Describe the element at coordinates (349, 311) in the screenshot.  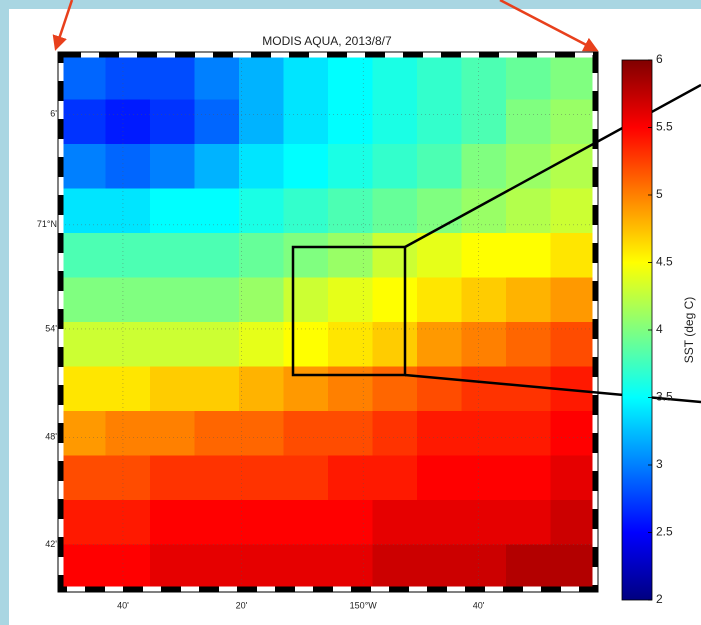
I see `zoom-box` at that location.